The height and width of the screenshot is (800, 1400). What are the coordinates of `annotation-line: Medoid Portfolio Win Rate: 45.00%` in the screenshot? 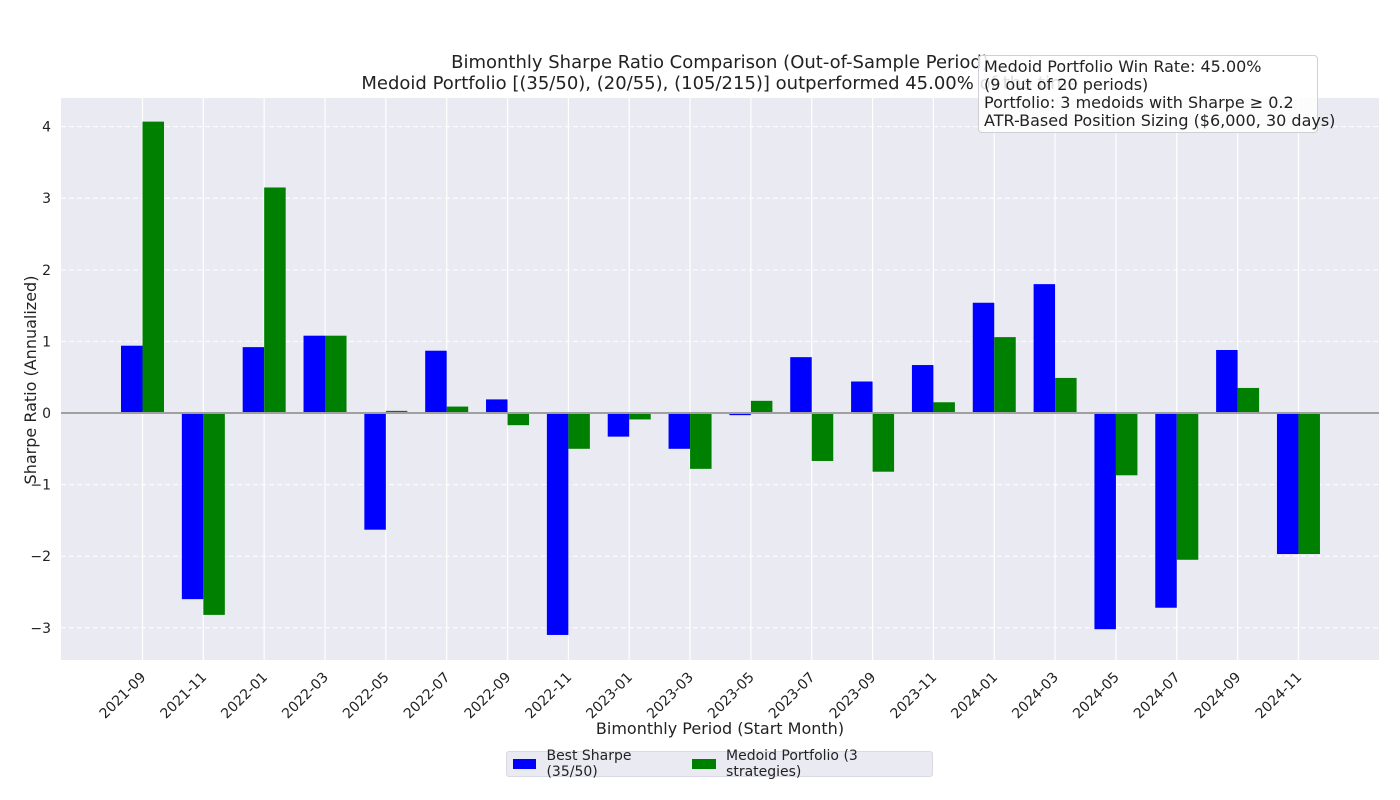 It's located at (1123, 66).